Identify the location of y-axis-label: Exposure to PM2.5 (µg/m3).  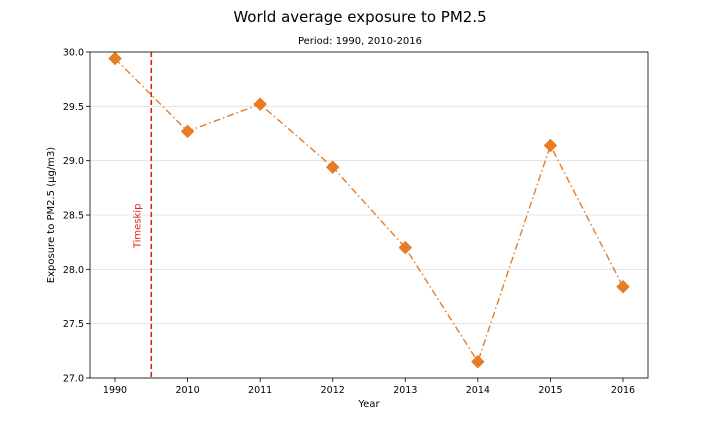
(51, 215).